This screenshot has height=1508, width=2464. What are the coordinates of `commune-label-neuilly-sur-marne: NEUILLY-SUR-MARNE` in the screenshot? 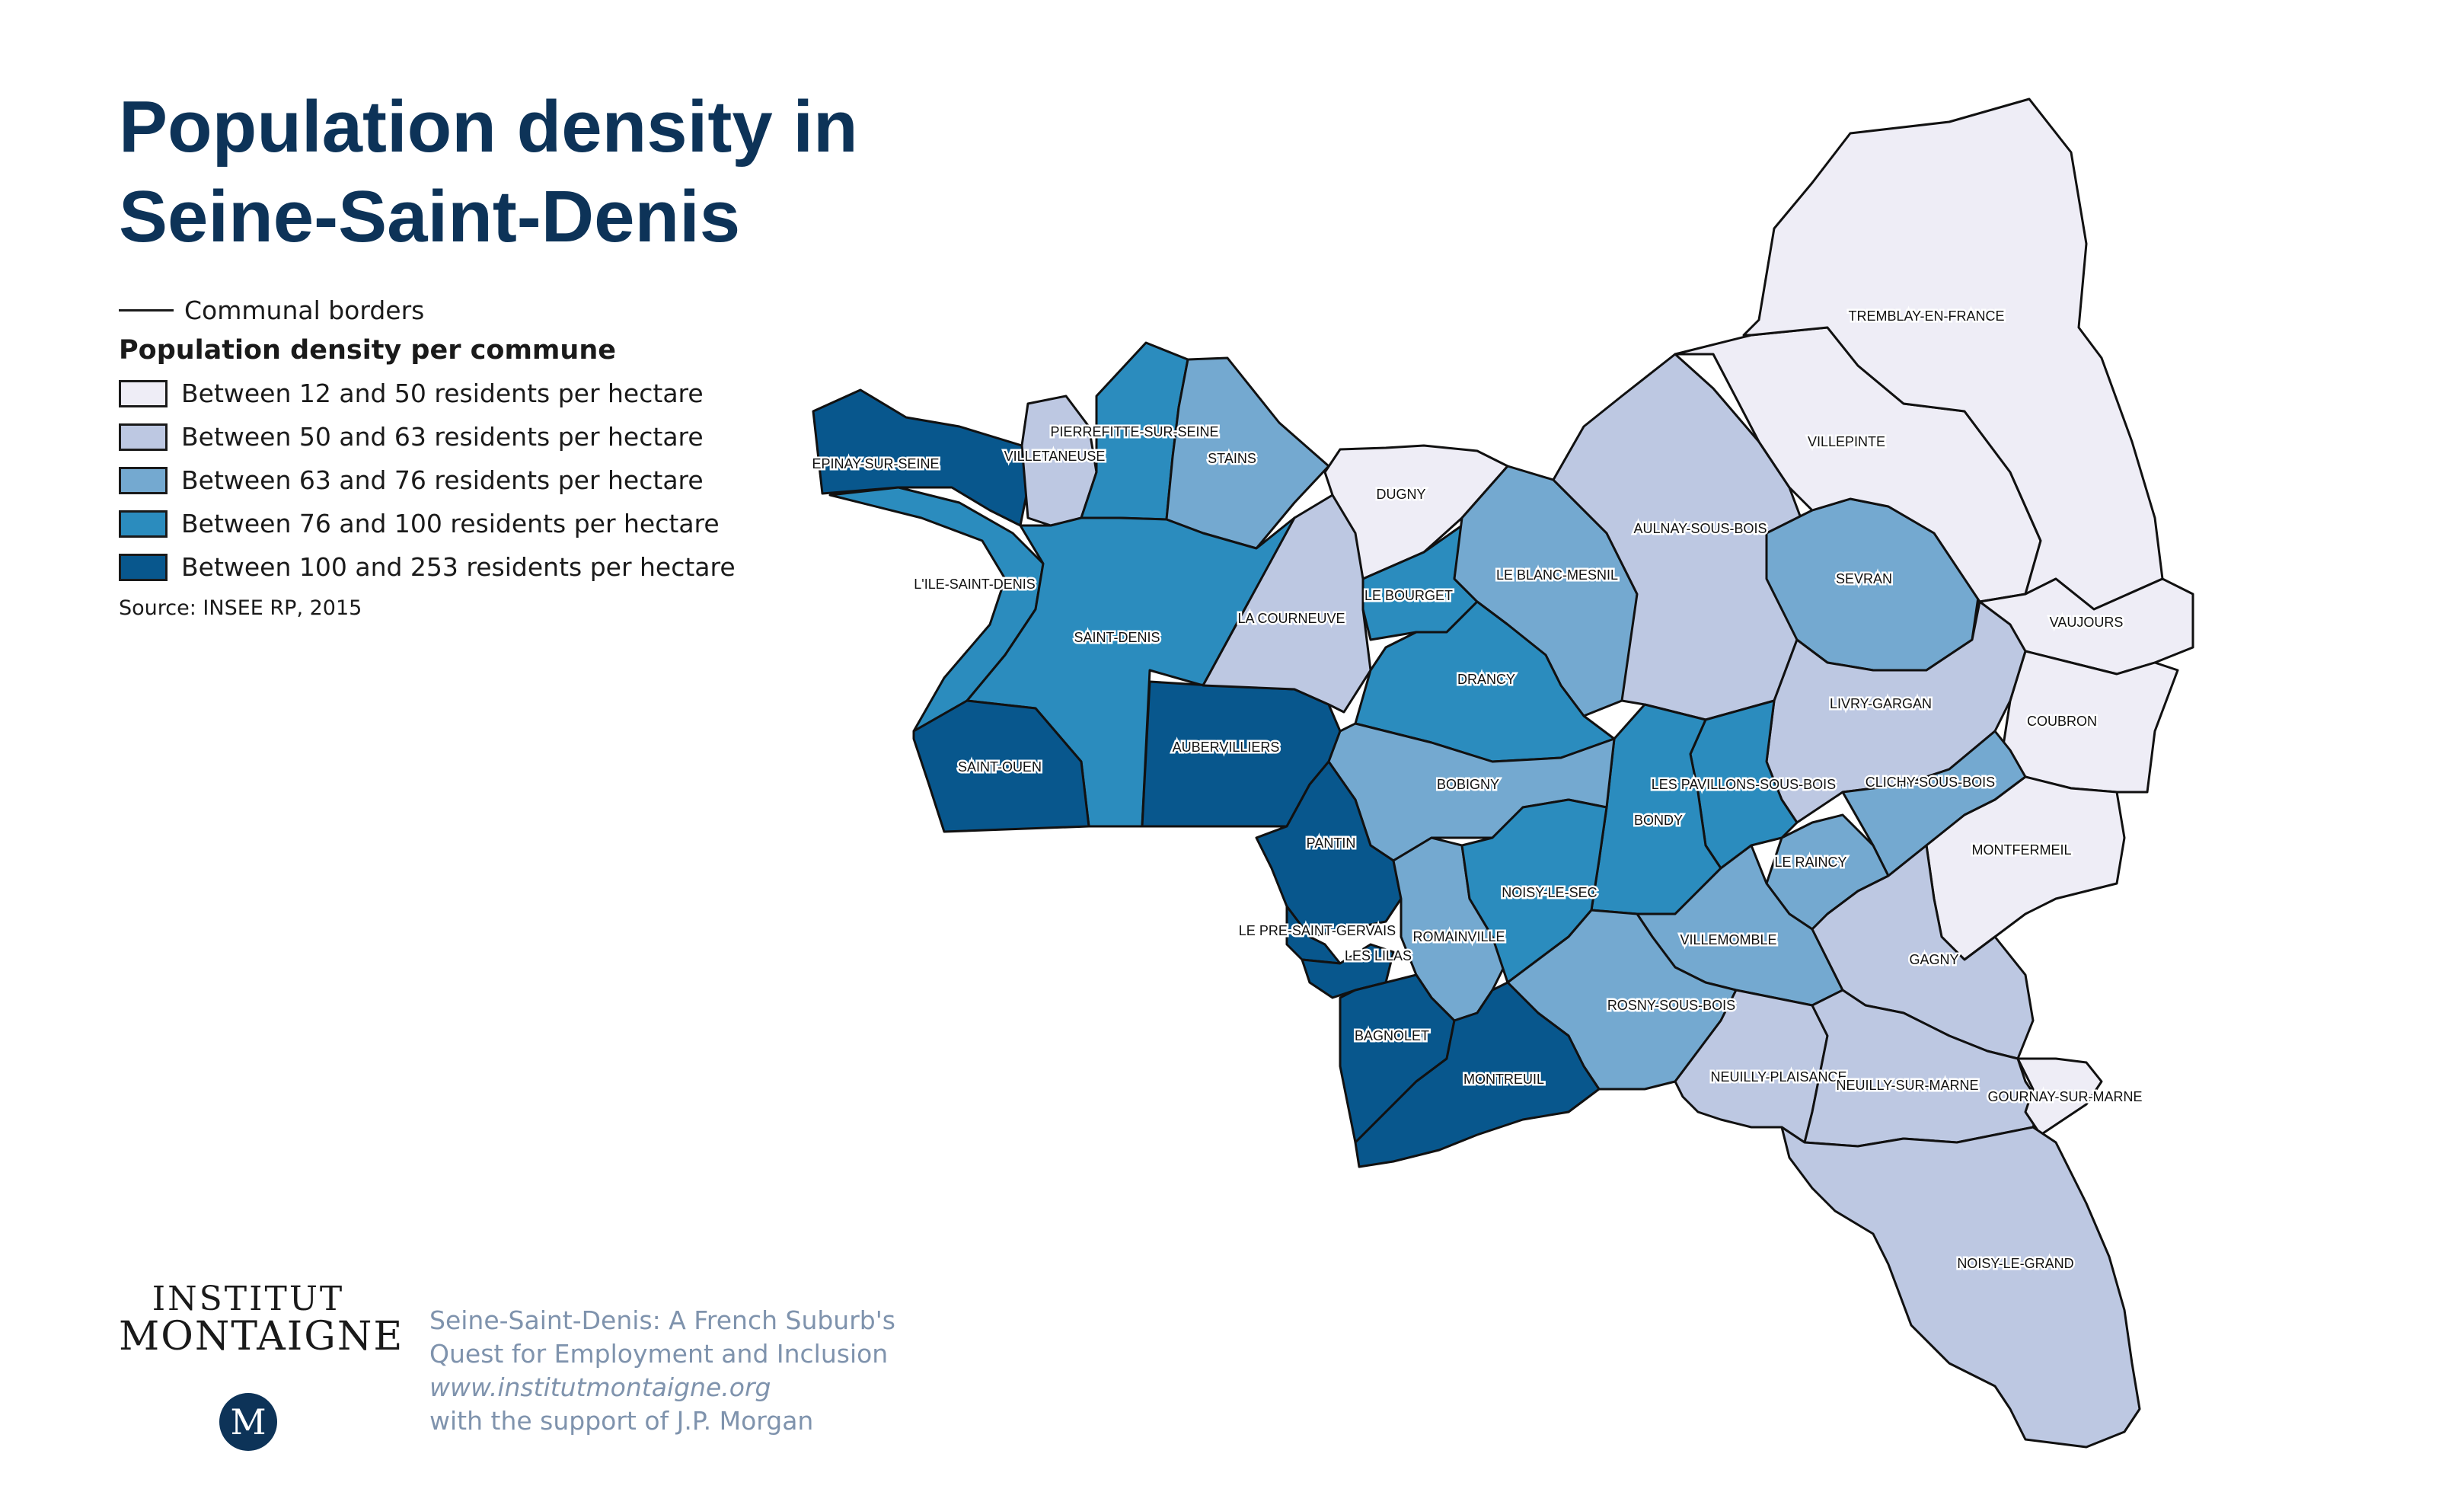 It's located at (1907, 1085).